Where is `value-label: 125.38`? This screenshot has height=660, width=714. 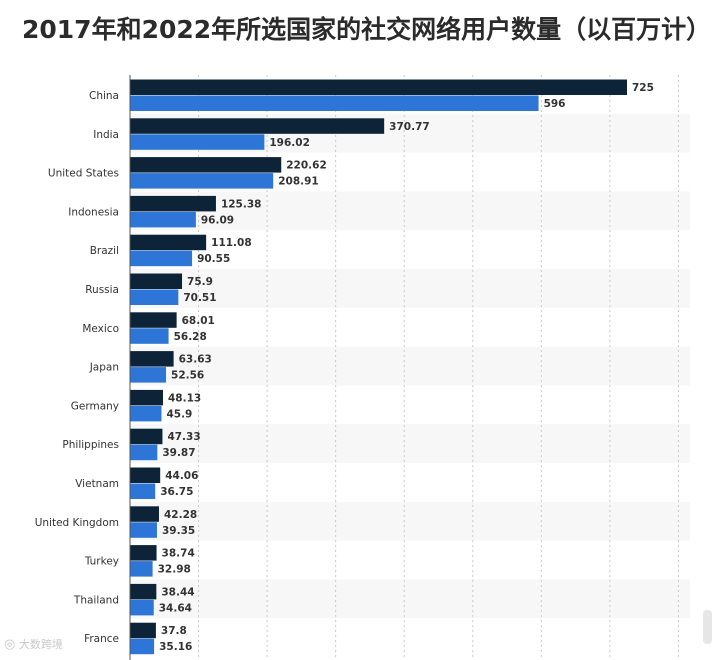 value-label: 125.38 is located at coordinates (241, 204).